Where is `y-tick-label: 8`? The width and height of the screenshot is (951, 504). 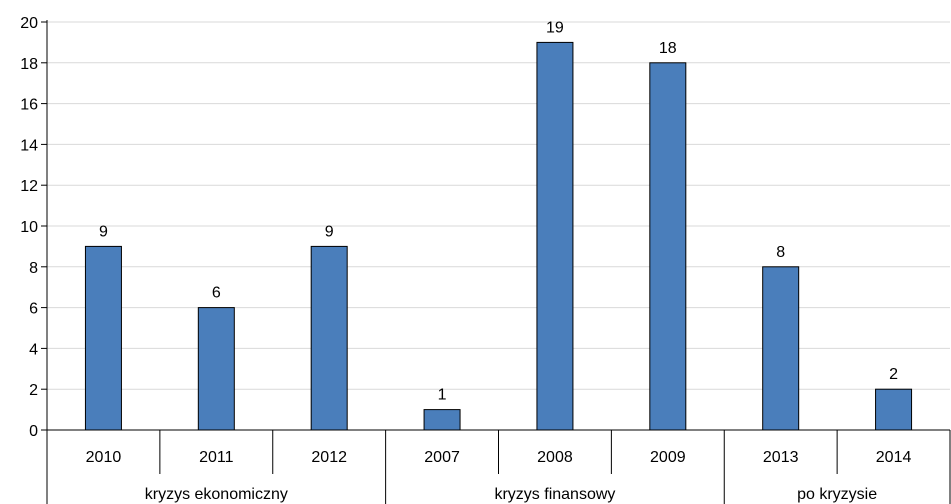
y-tick-label: 8 is located at coordinates (33, 268).